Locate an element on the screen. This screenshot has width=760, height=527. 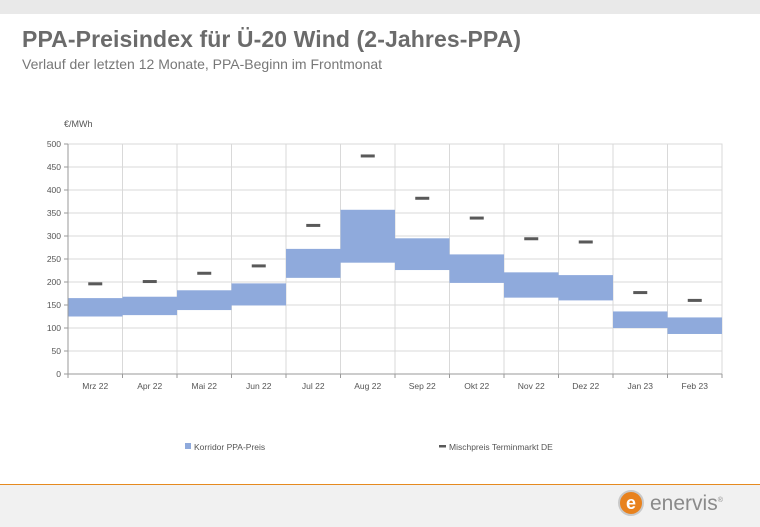
x-tick-label: Jan 23 is located at coordinates (640, 386).